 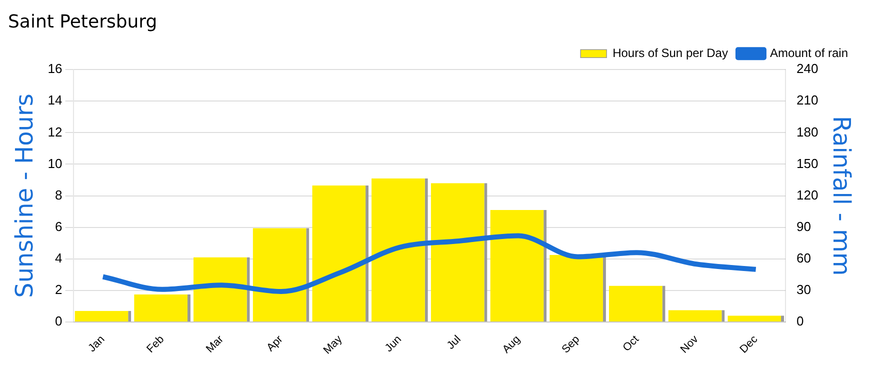 What do you see at coordinates (55, 68) in the screenshot?
I see `y-tick-label: 16` at bounding box center [55, 68].